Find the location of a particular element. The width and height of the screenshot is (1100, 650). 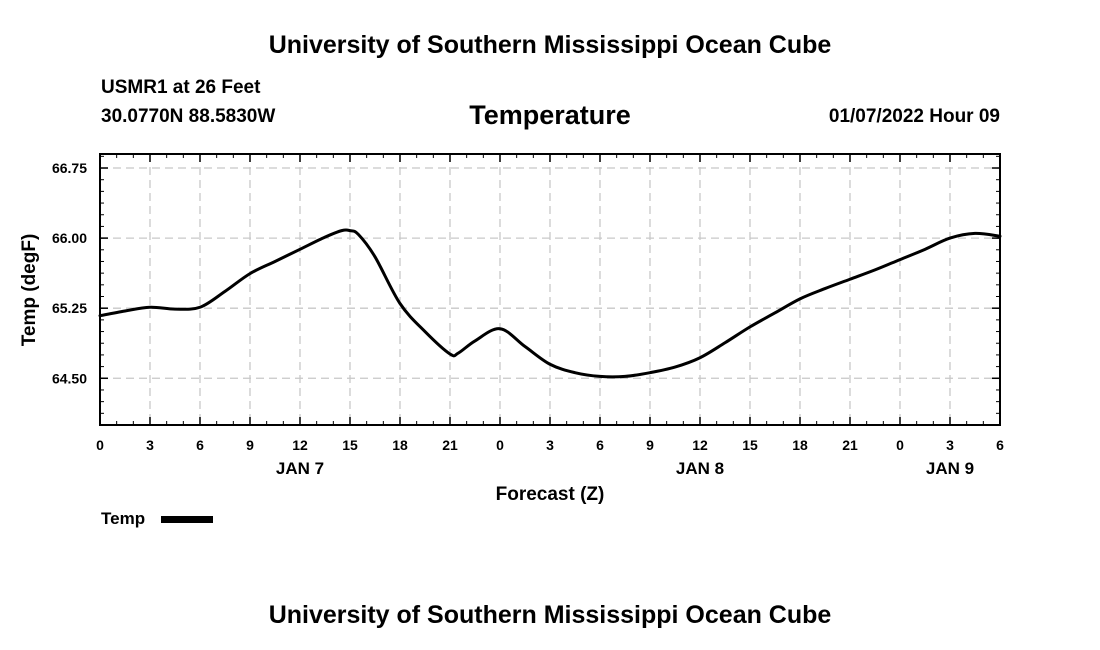

y-tick-label: 65.25 is located at coordinates (69, 308).